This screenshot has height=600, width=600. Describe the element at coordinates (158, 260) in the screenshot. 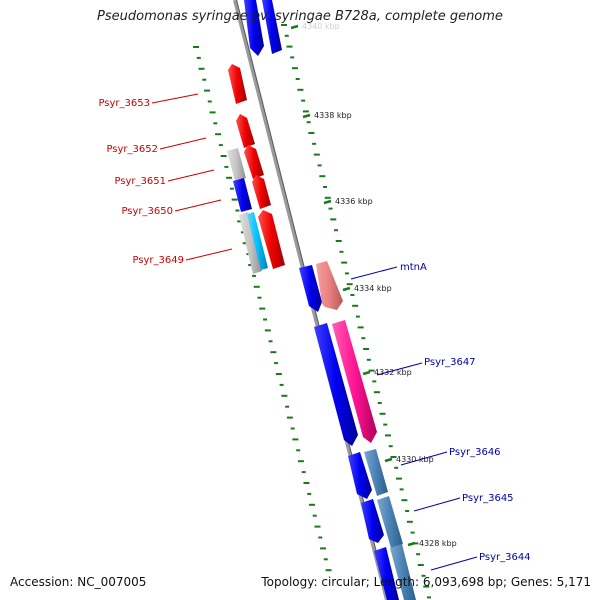

I see `gene-label-psyr-3649: Psyr_3649` at that location.